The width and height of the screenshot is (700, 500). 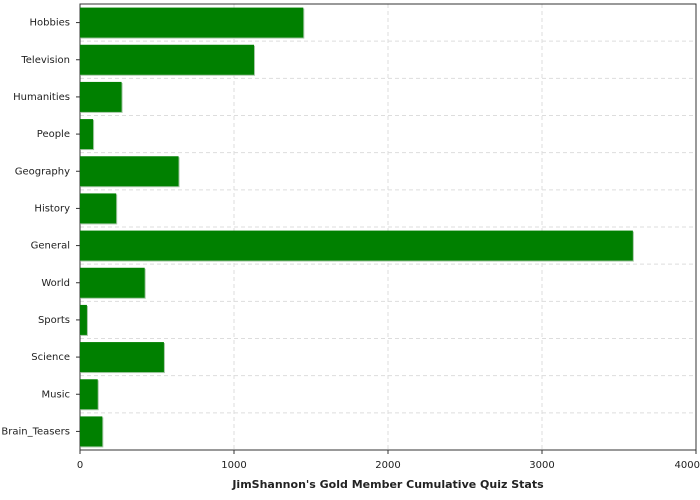 I want to click on x-tick-label: 4000, so click(x=687, y=465).